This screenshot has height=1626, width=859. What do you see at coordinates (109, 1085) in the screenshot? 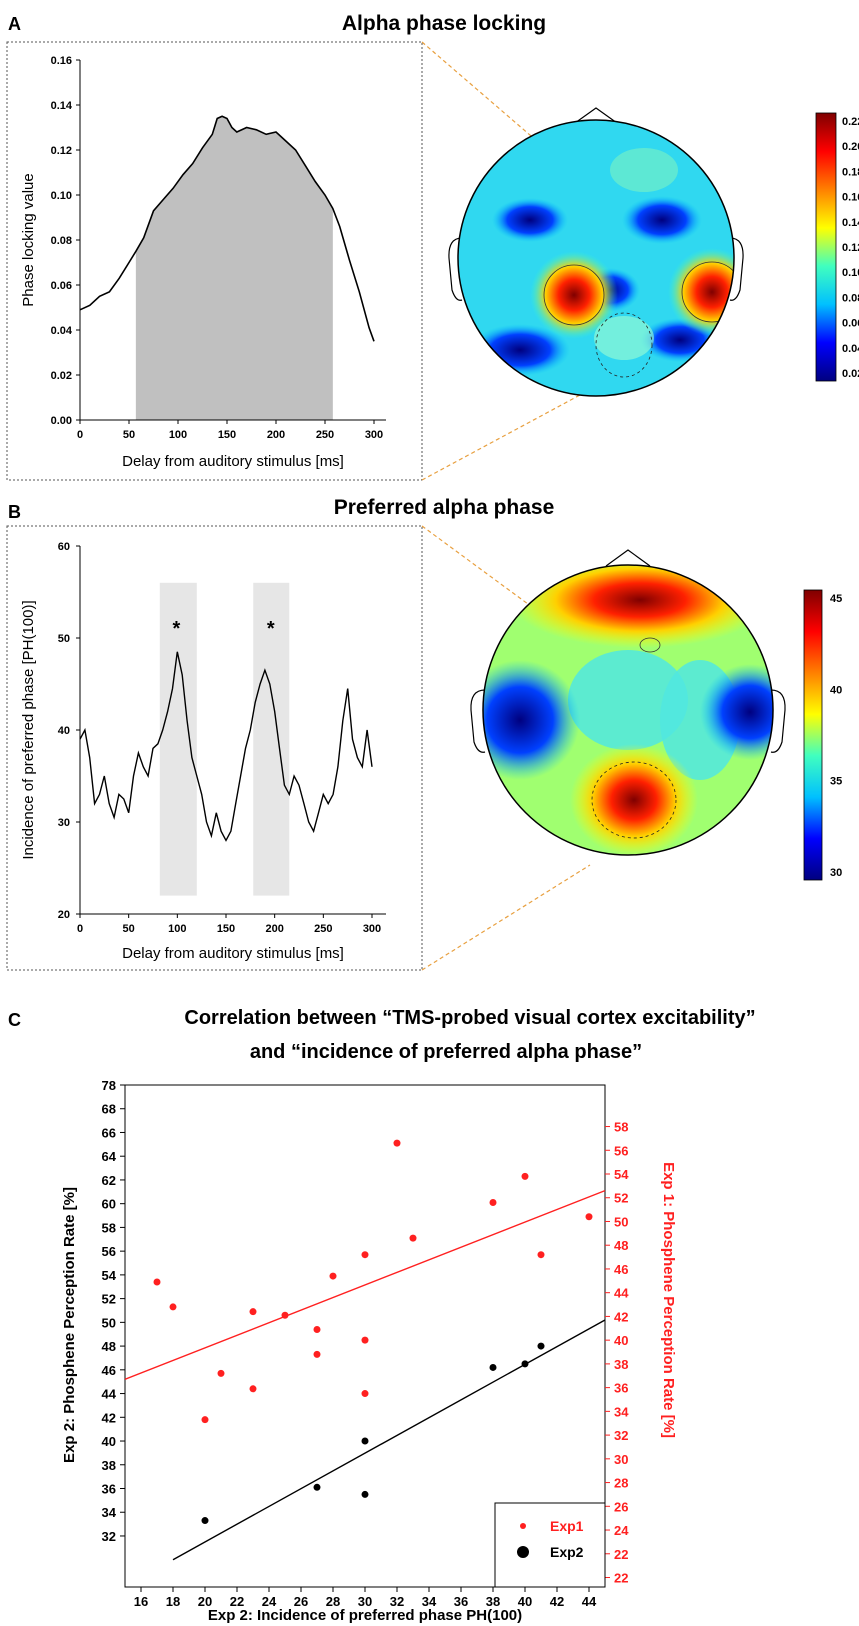
I see `c-y-left-tick-label: 78` at bounding box center [109, 1085].